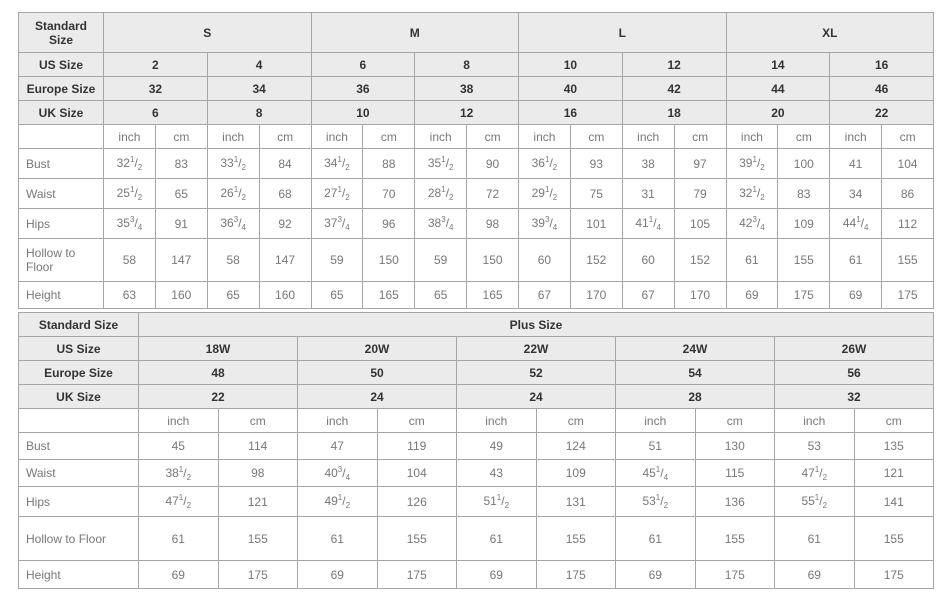 The width and height of the screenshot is (952, 599). Describe the element at coordinates (476, 372) in the screenshot. I see `row-europe-size: Europe Size 48 50 52 54 56` at that location.